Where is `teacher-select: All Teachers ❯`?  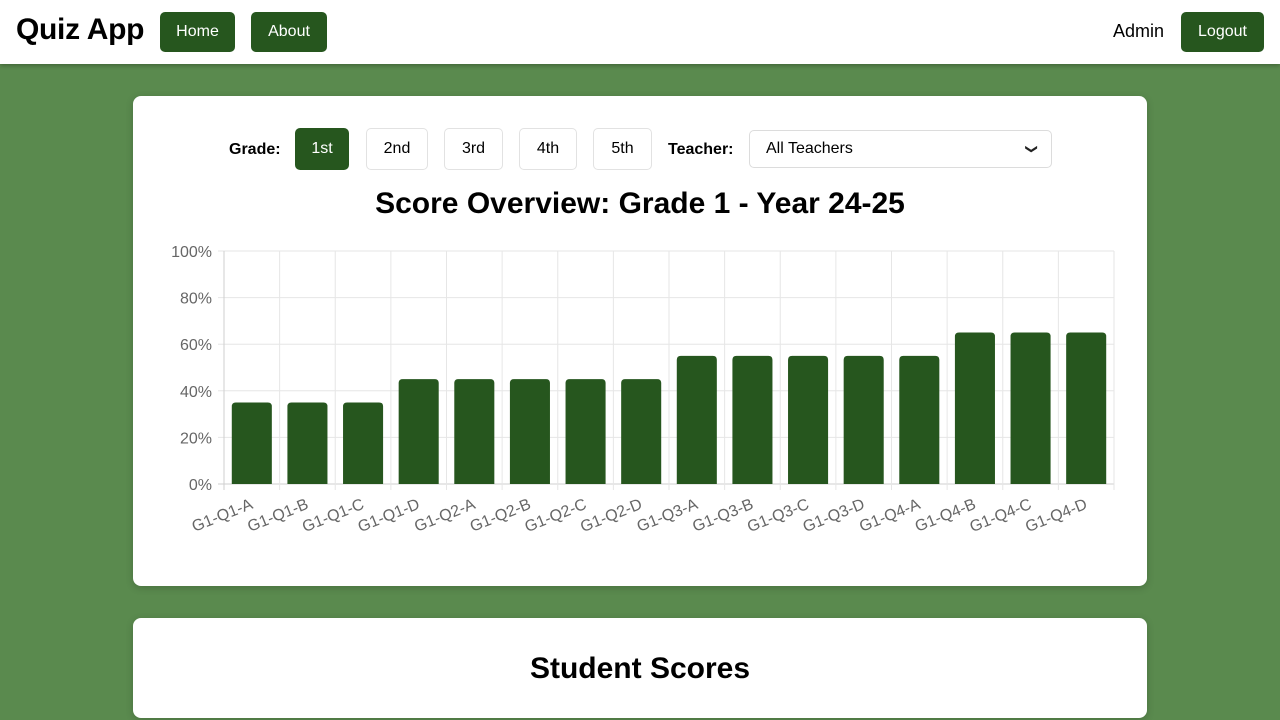
teacher-select: All Teachers ❯ is located at coordinates (900, 149).